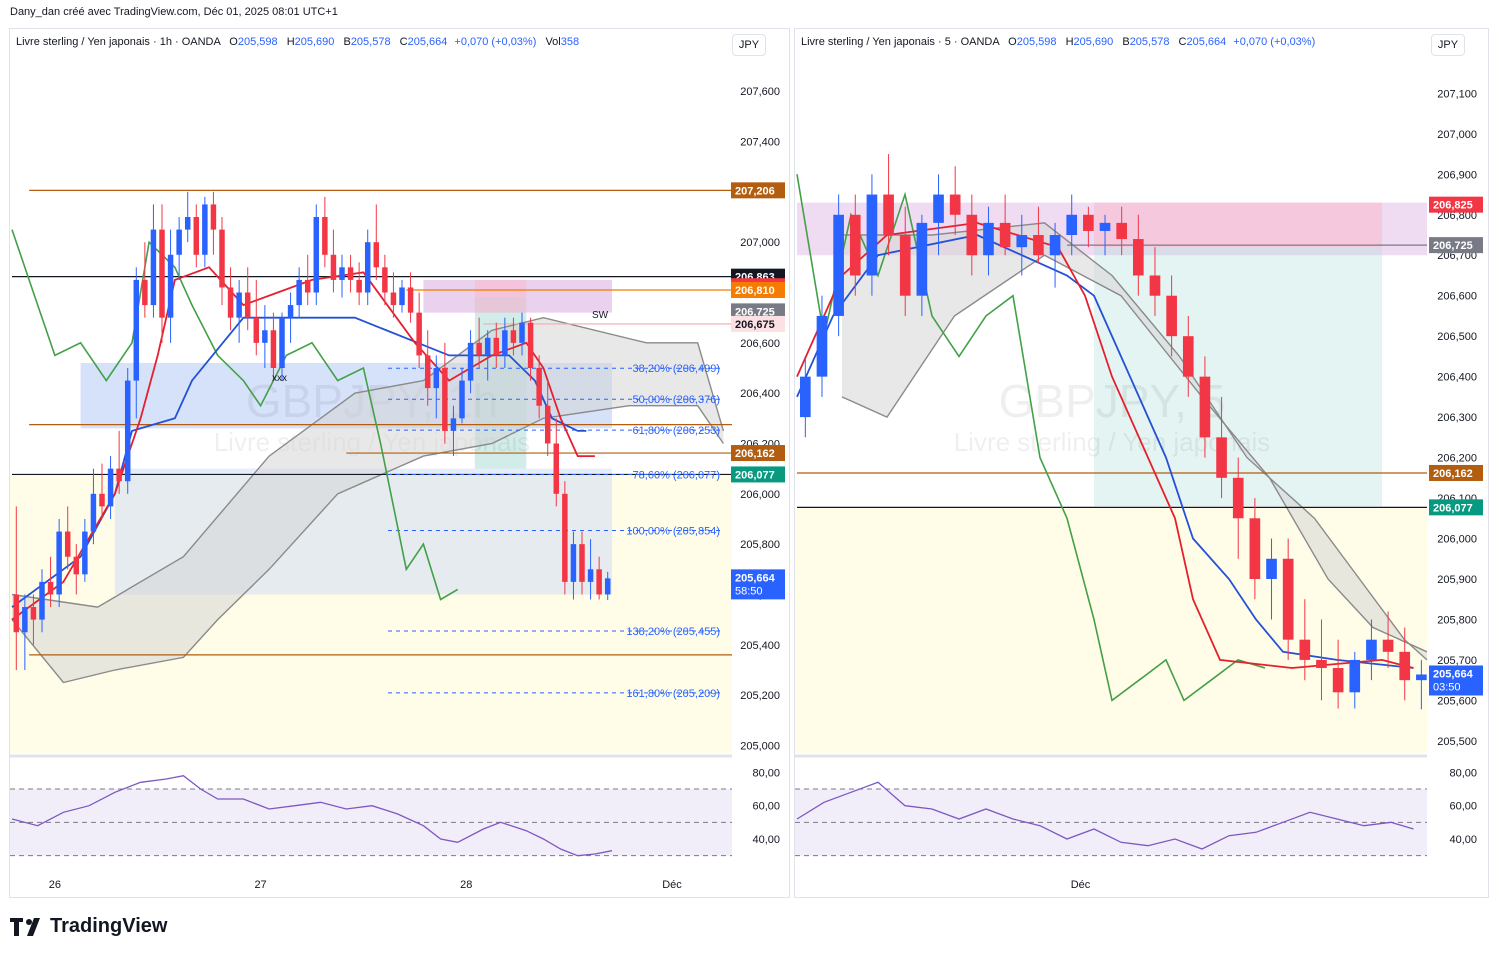 The height and width of the screenshot is (958, 1498). What do you see at coordinates (1448, 45) in the screenshot?
I see `currency-button-5m: JPY` at bounding box center [1448, 45].